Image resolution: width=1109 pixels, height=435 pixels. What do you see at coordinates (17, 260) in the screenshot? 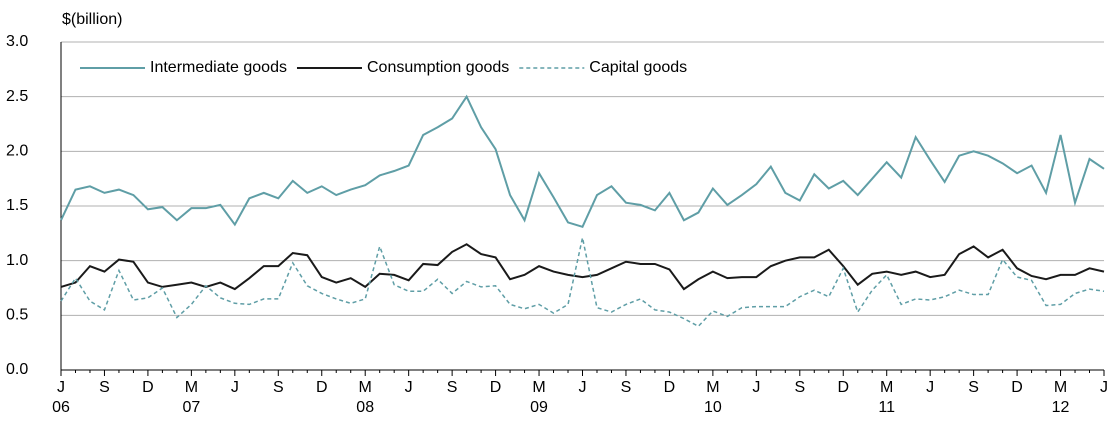
I see `y-tick-label: 1.0` at bounding box center [17, 260].